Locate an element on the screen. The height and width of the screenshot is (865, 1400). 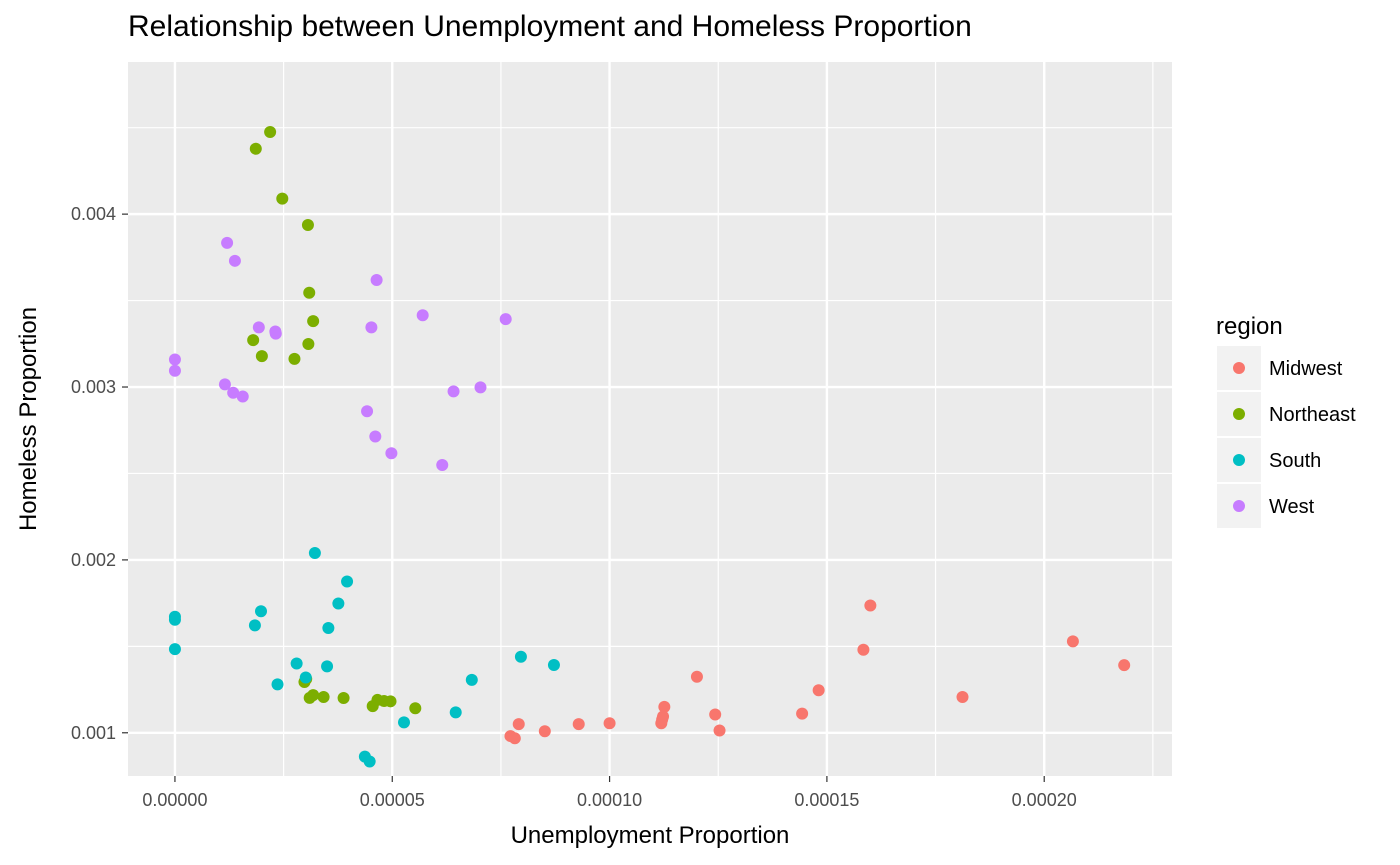
legend-swatch-northeast is located at coordinates (1239, 414).